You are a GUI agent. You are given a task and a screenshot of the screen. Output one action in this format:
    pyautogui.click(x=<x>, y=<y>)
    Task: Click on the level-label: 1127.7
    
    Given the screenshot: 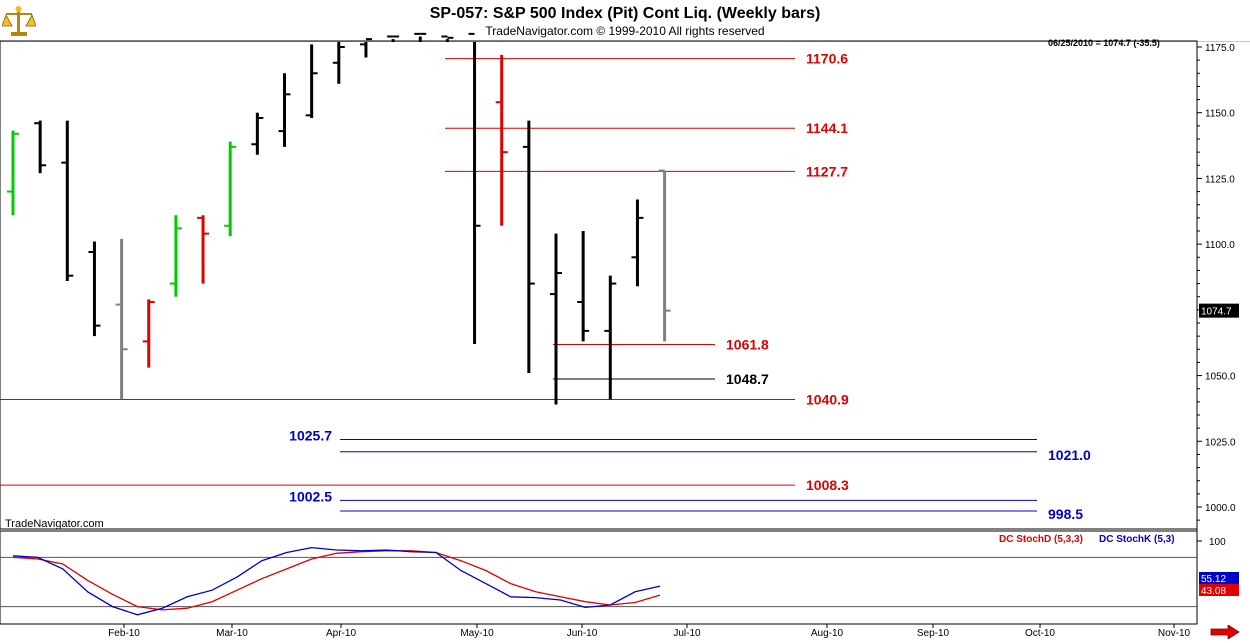 What is the action you would take?
    pyautogui.click(x=827, y=171)
    